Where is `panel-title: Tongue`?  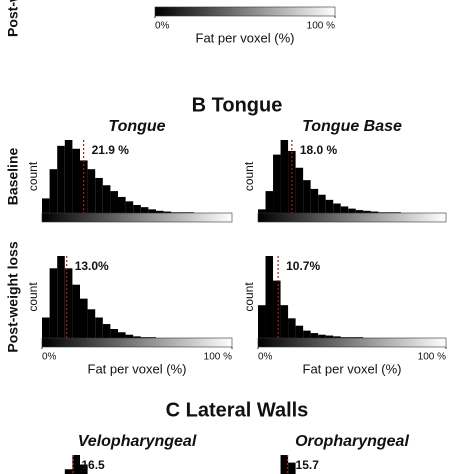
panel-title: Tongue is located at coordinates (136, 126).